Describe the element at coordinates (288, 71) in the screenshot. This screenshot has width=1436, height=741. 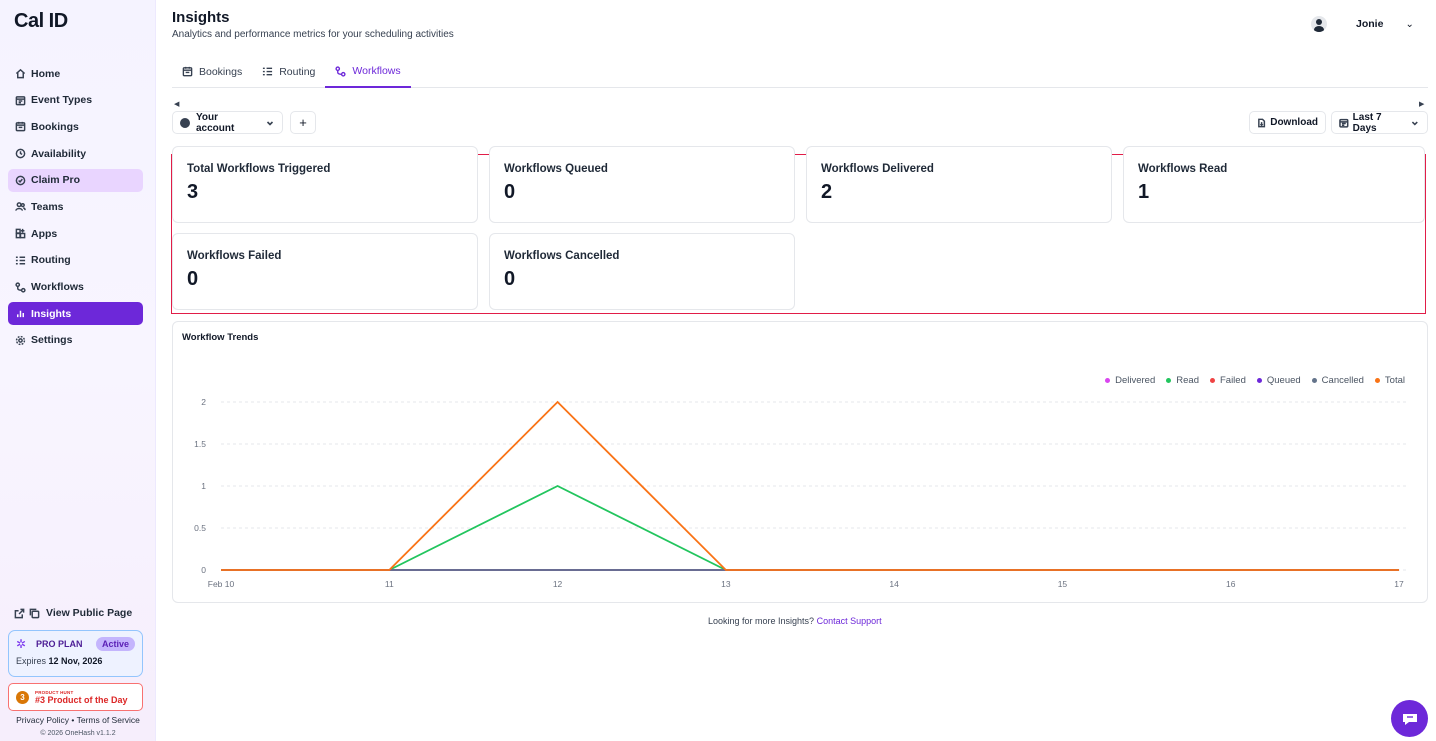
I see `tab-routing: Routing` at that location.